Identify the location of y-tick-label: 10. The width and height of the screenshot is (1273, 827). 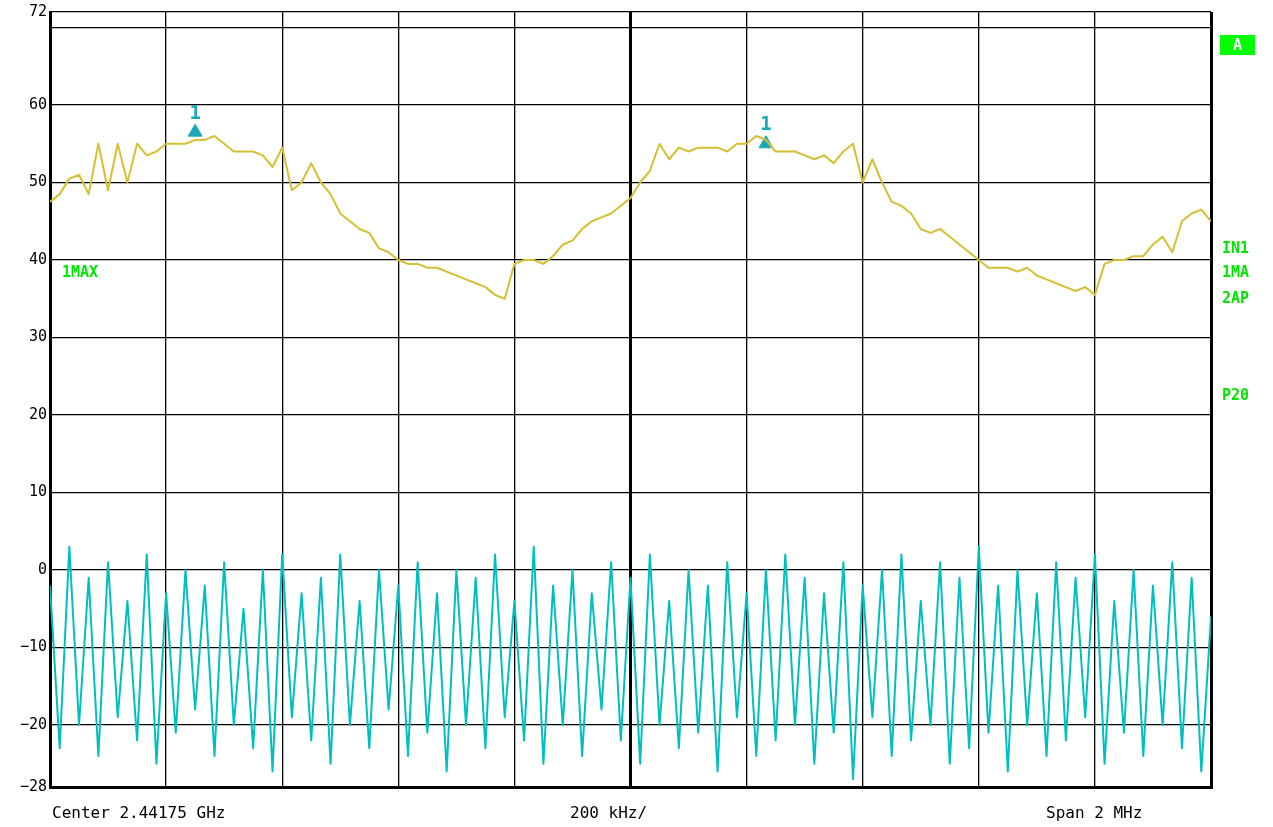
(37, 491).